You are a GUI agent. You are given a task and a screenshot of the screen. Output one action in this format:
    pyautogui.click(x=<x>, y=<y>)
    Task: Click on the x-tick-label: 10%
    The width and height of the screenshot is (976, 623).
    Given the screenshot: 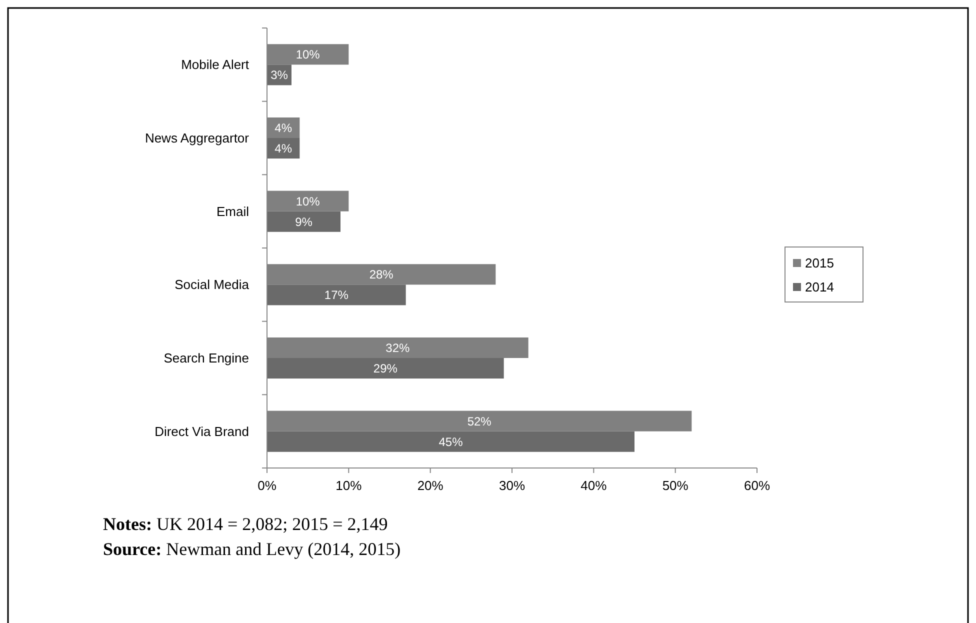 What is the action you would take?
    pyautogui.click(x=349, y=485)
    